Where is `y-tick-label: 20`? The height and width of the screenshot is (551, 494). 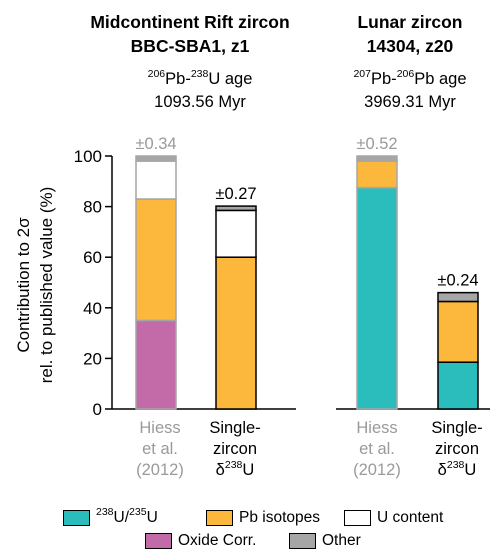
y-tick-label: 20 is located at coordinates (92, 358).